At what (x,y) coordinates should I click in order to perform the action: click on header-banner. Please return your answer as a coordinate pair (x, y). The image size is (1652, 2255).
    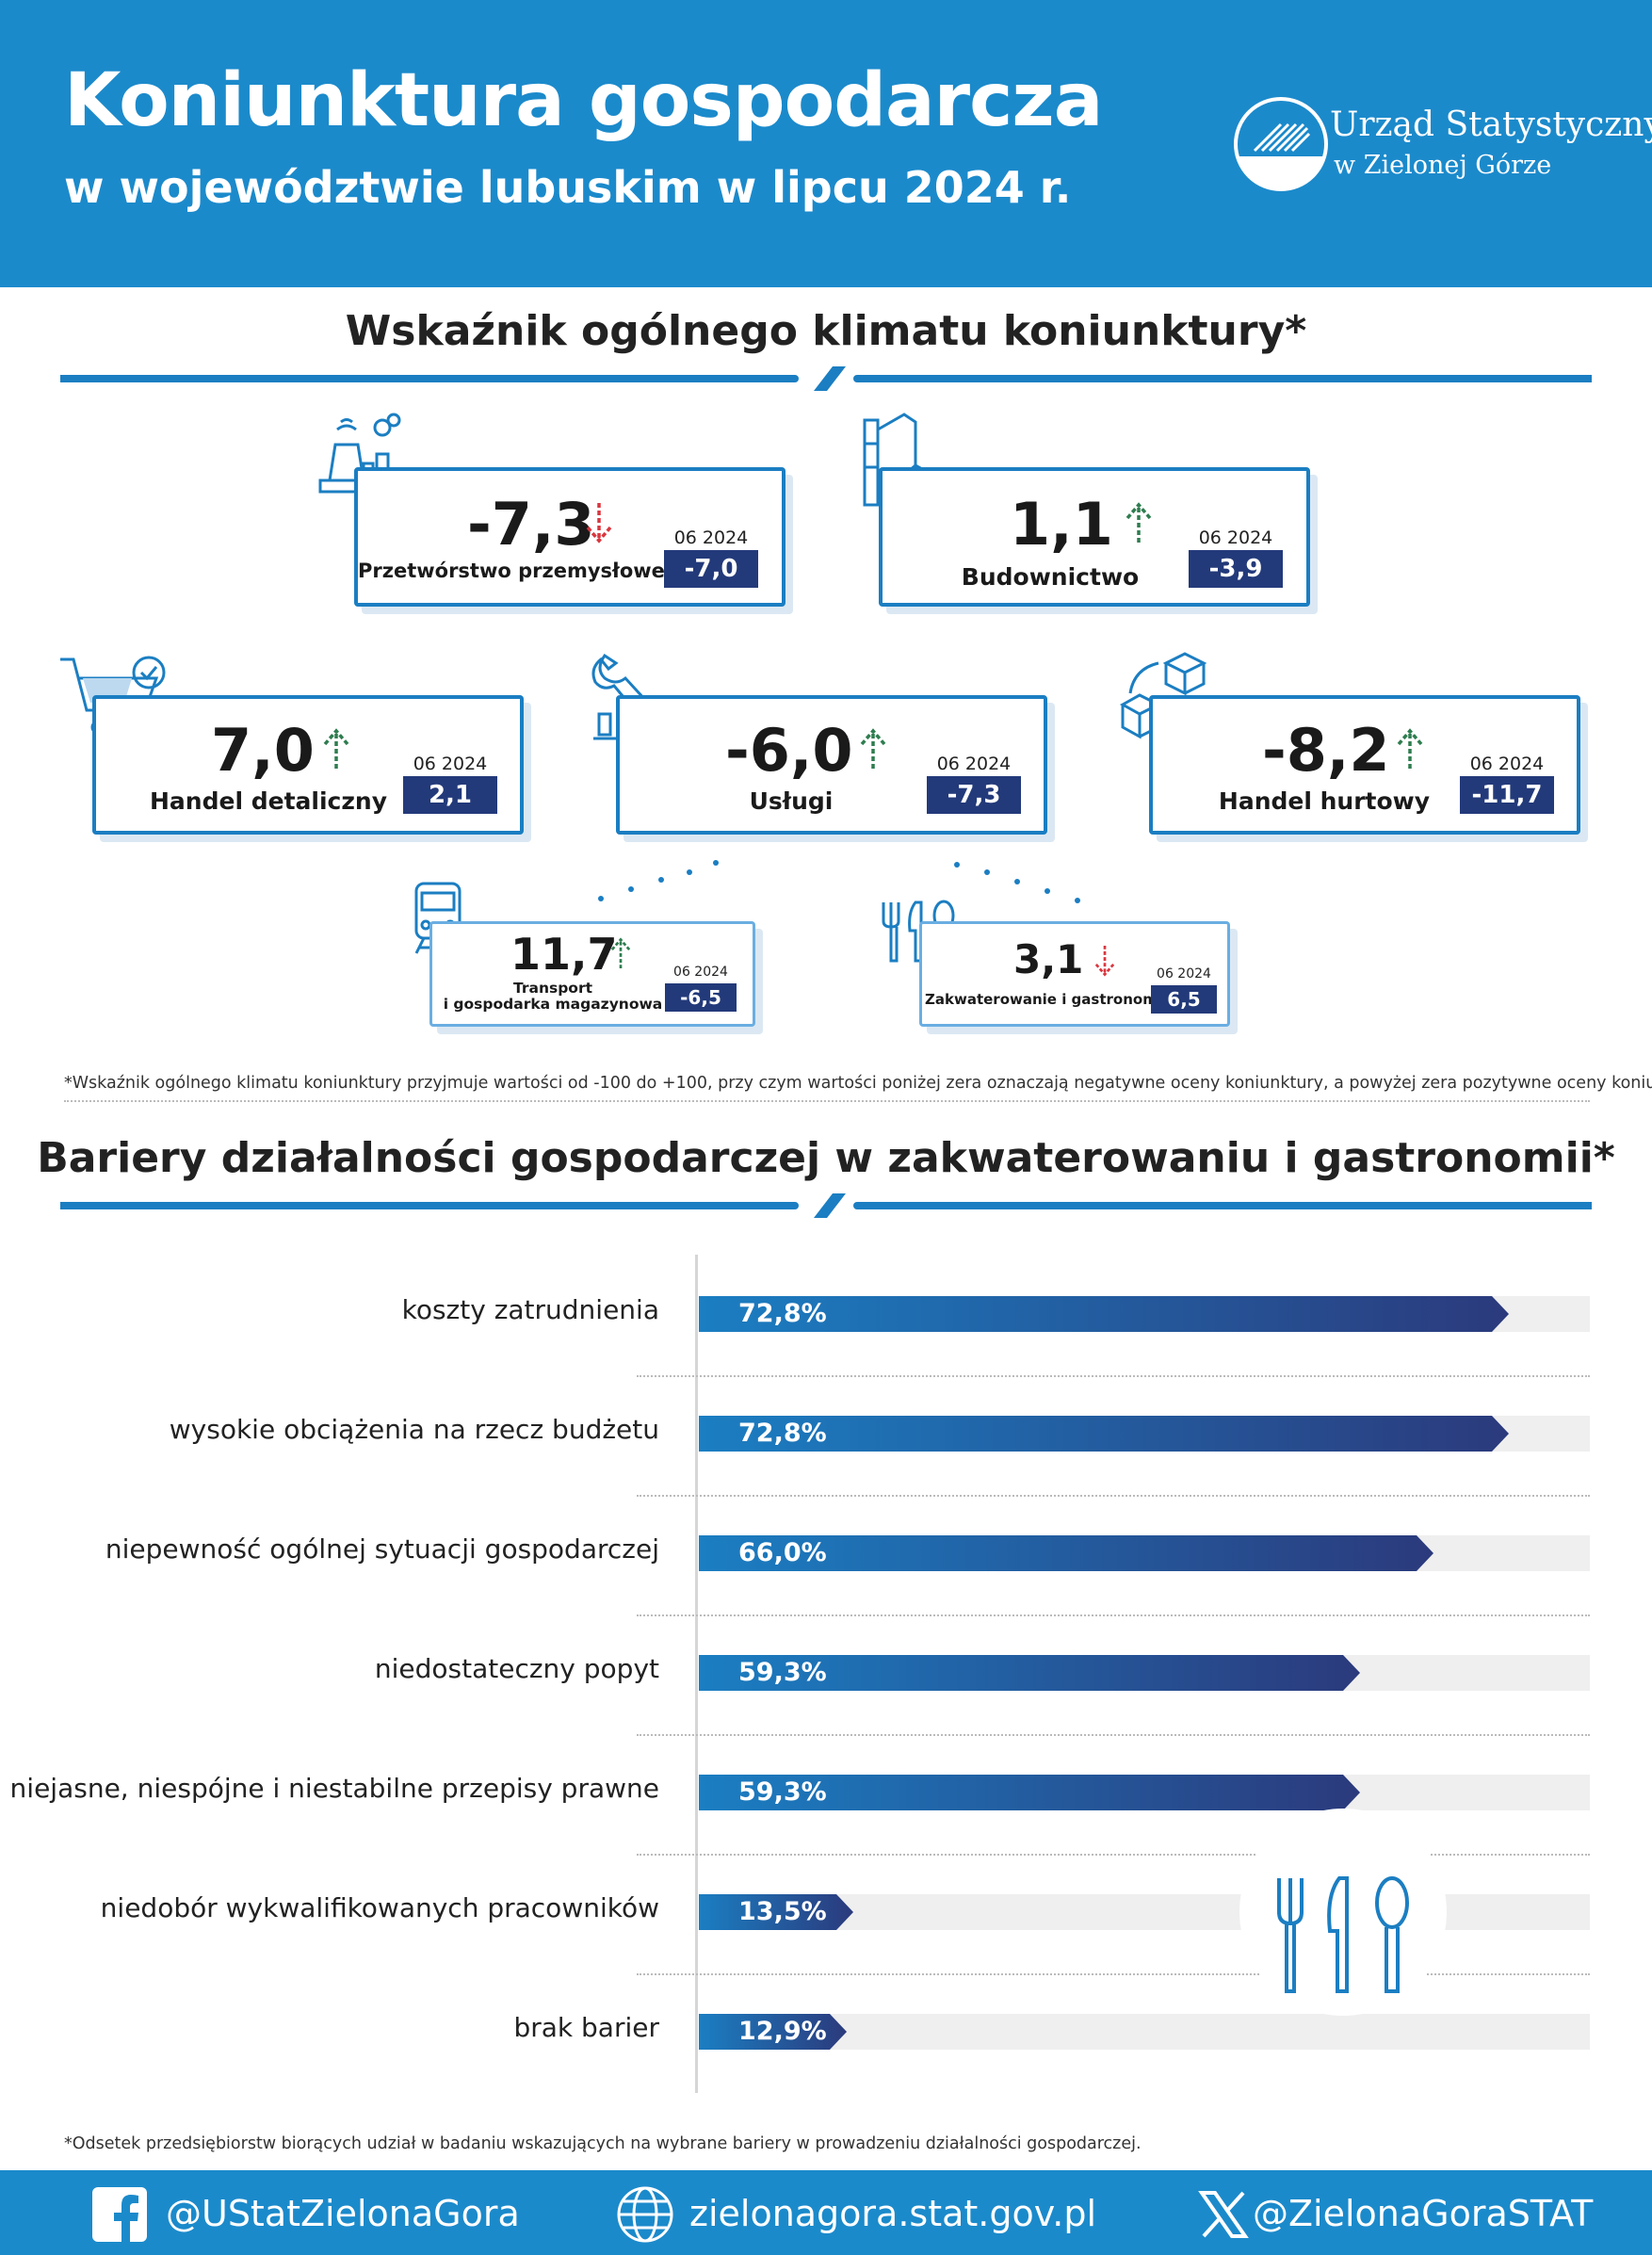
    Looking at the image, I should click on (826, 143).